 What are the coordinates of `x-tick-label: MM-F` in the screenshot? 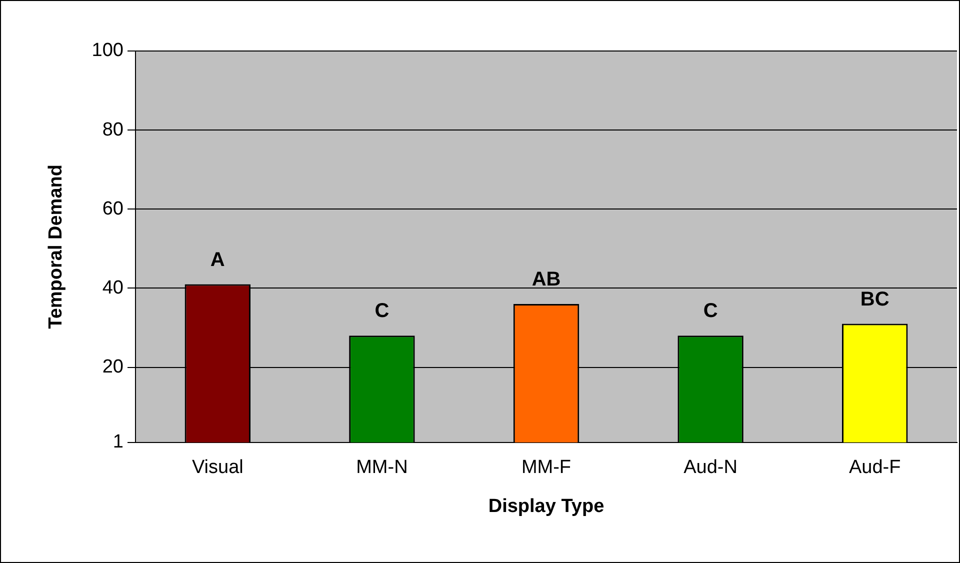 It's located at (546, 467).